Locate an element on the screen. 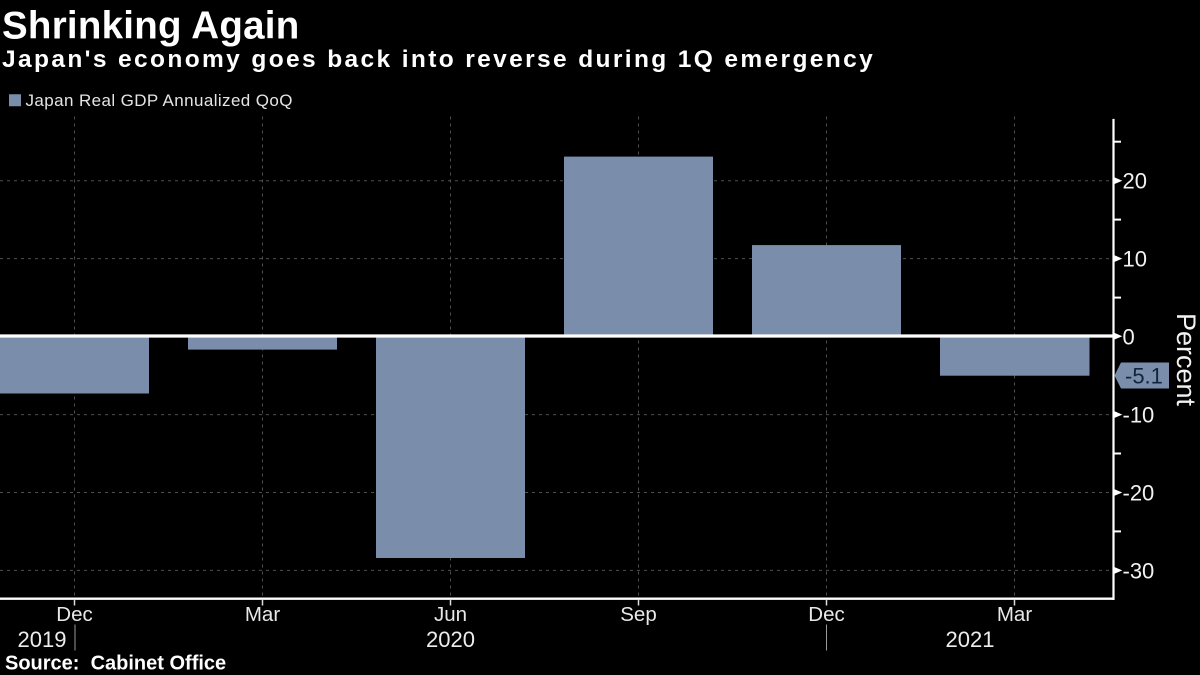 This screenshot has height=675, width=1200. svg-text: Percent is located at coordinates (1185, 360).